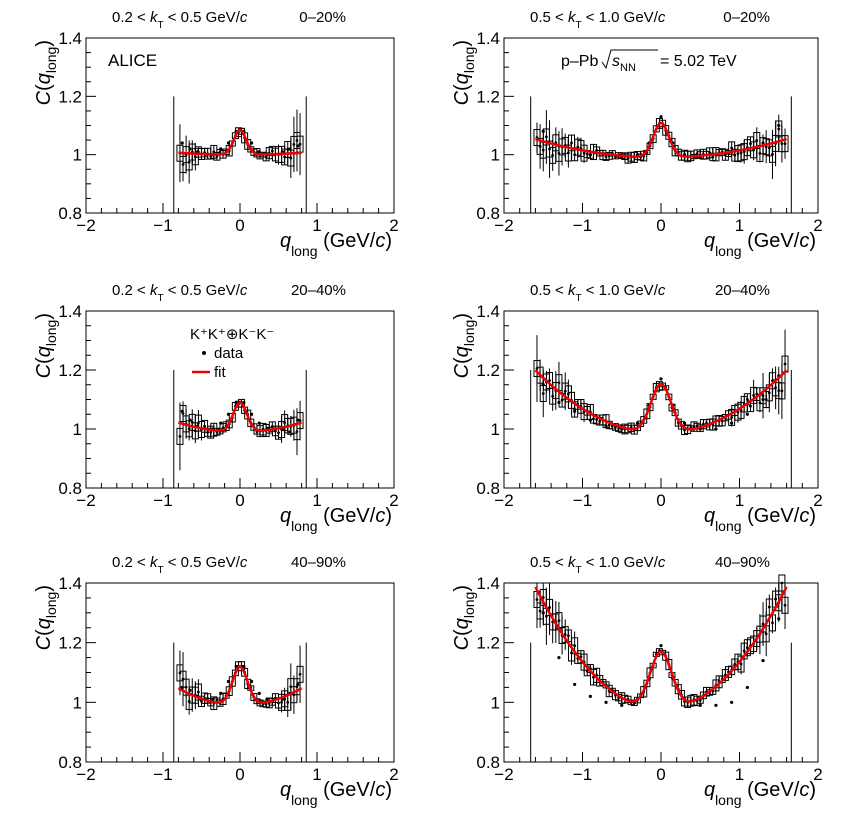 This screenshot has height=822, width=847. Describe the element at coordinates (318, 562) in the screenshot. I see `centrality-label: 40–90%` at that location.